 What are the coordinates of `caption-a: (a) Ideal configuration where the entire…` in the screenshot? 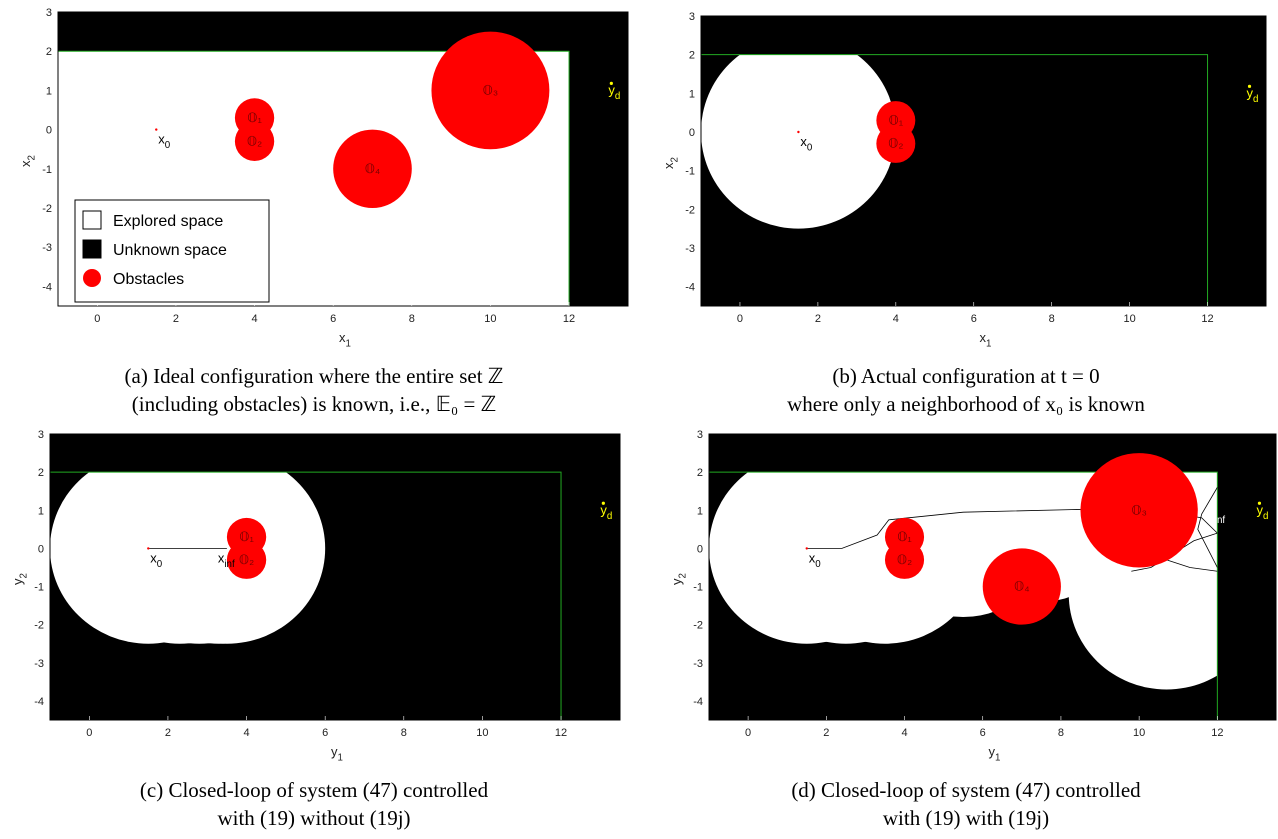 It's located at (314, 390).